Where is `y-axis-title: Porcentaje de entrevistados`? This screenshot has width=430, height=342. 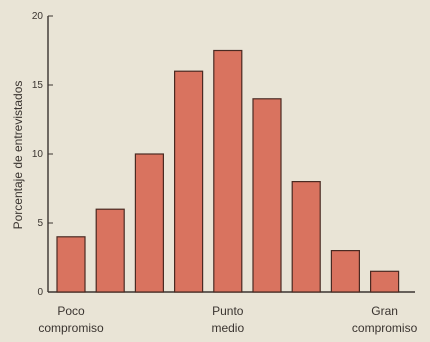
y-axis-title: Porcentaje de entrevistados is located at coordinates (18, 155).